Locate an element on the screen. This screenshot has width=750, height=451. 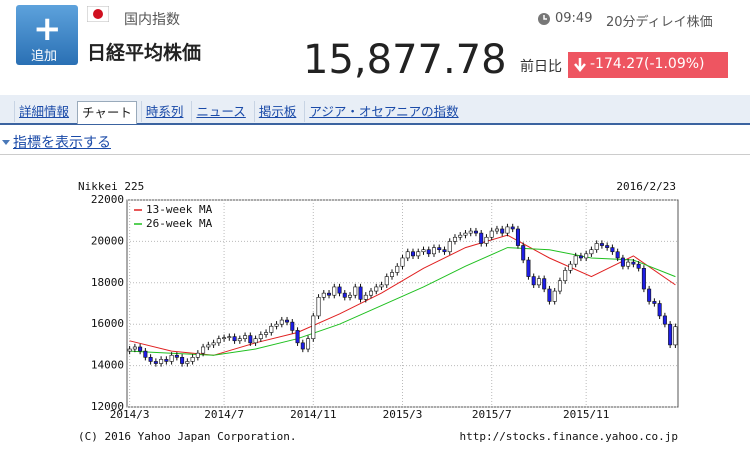
chart-separator is located at coordinates (375, 154).